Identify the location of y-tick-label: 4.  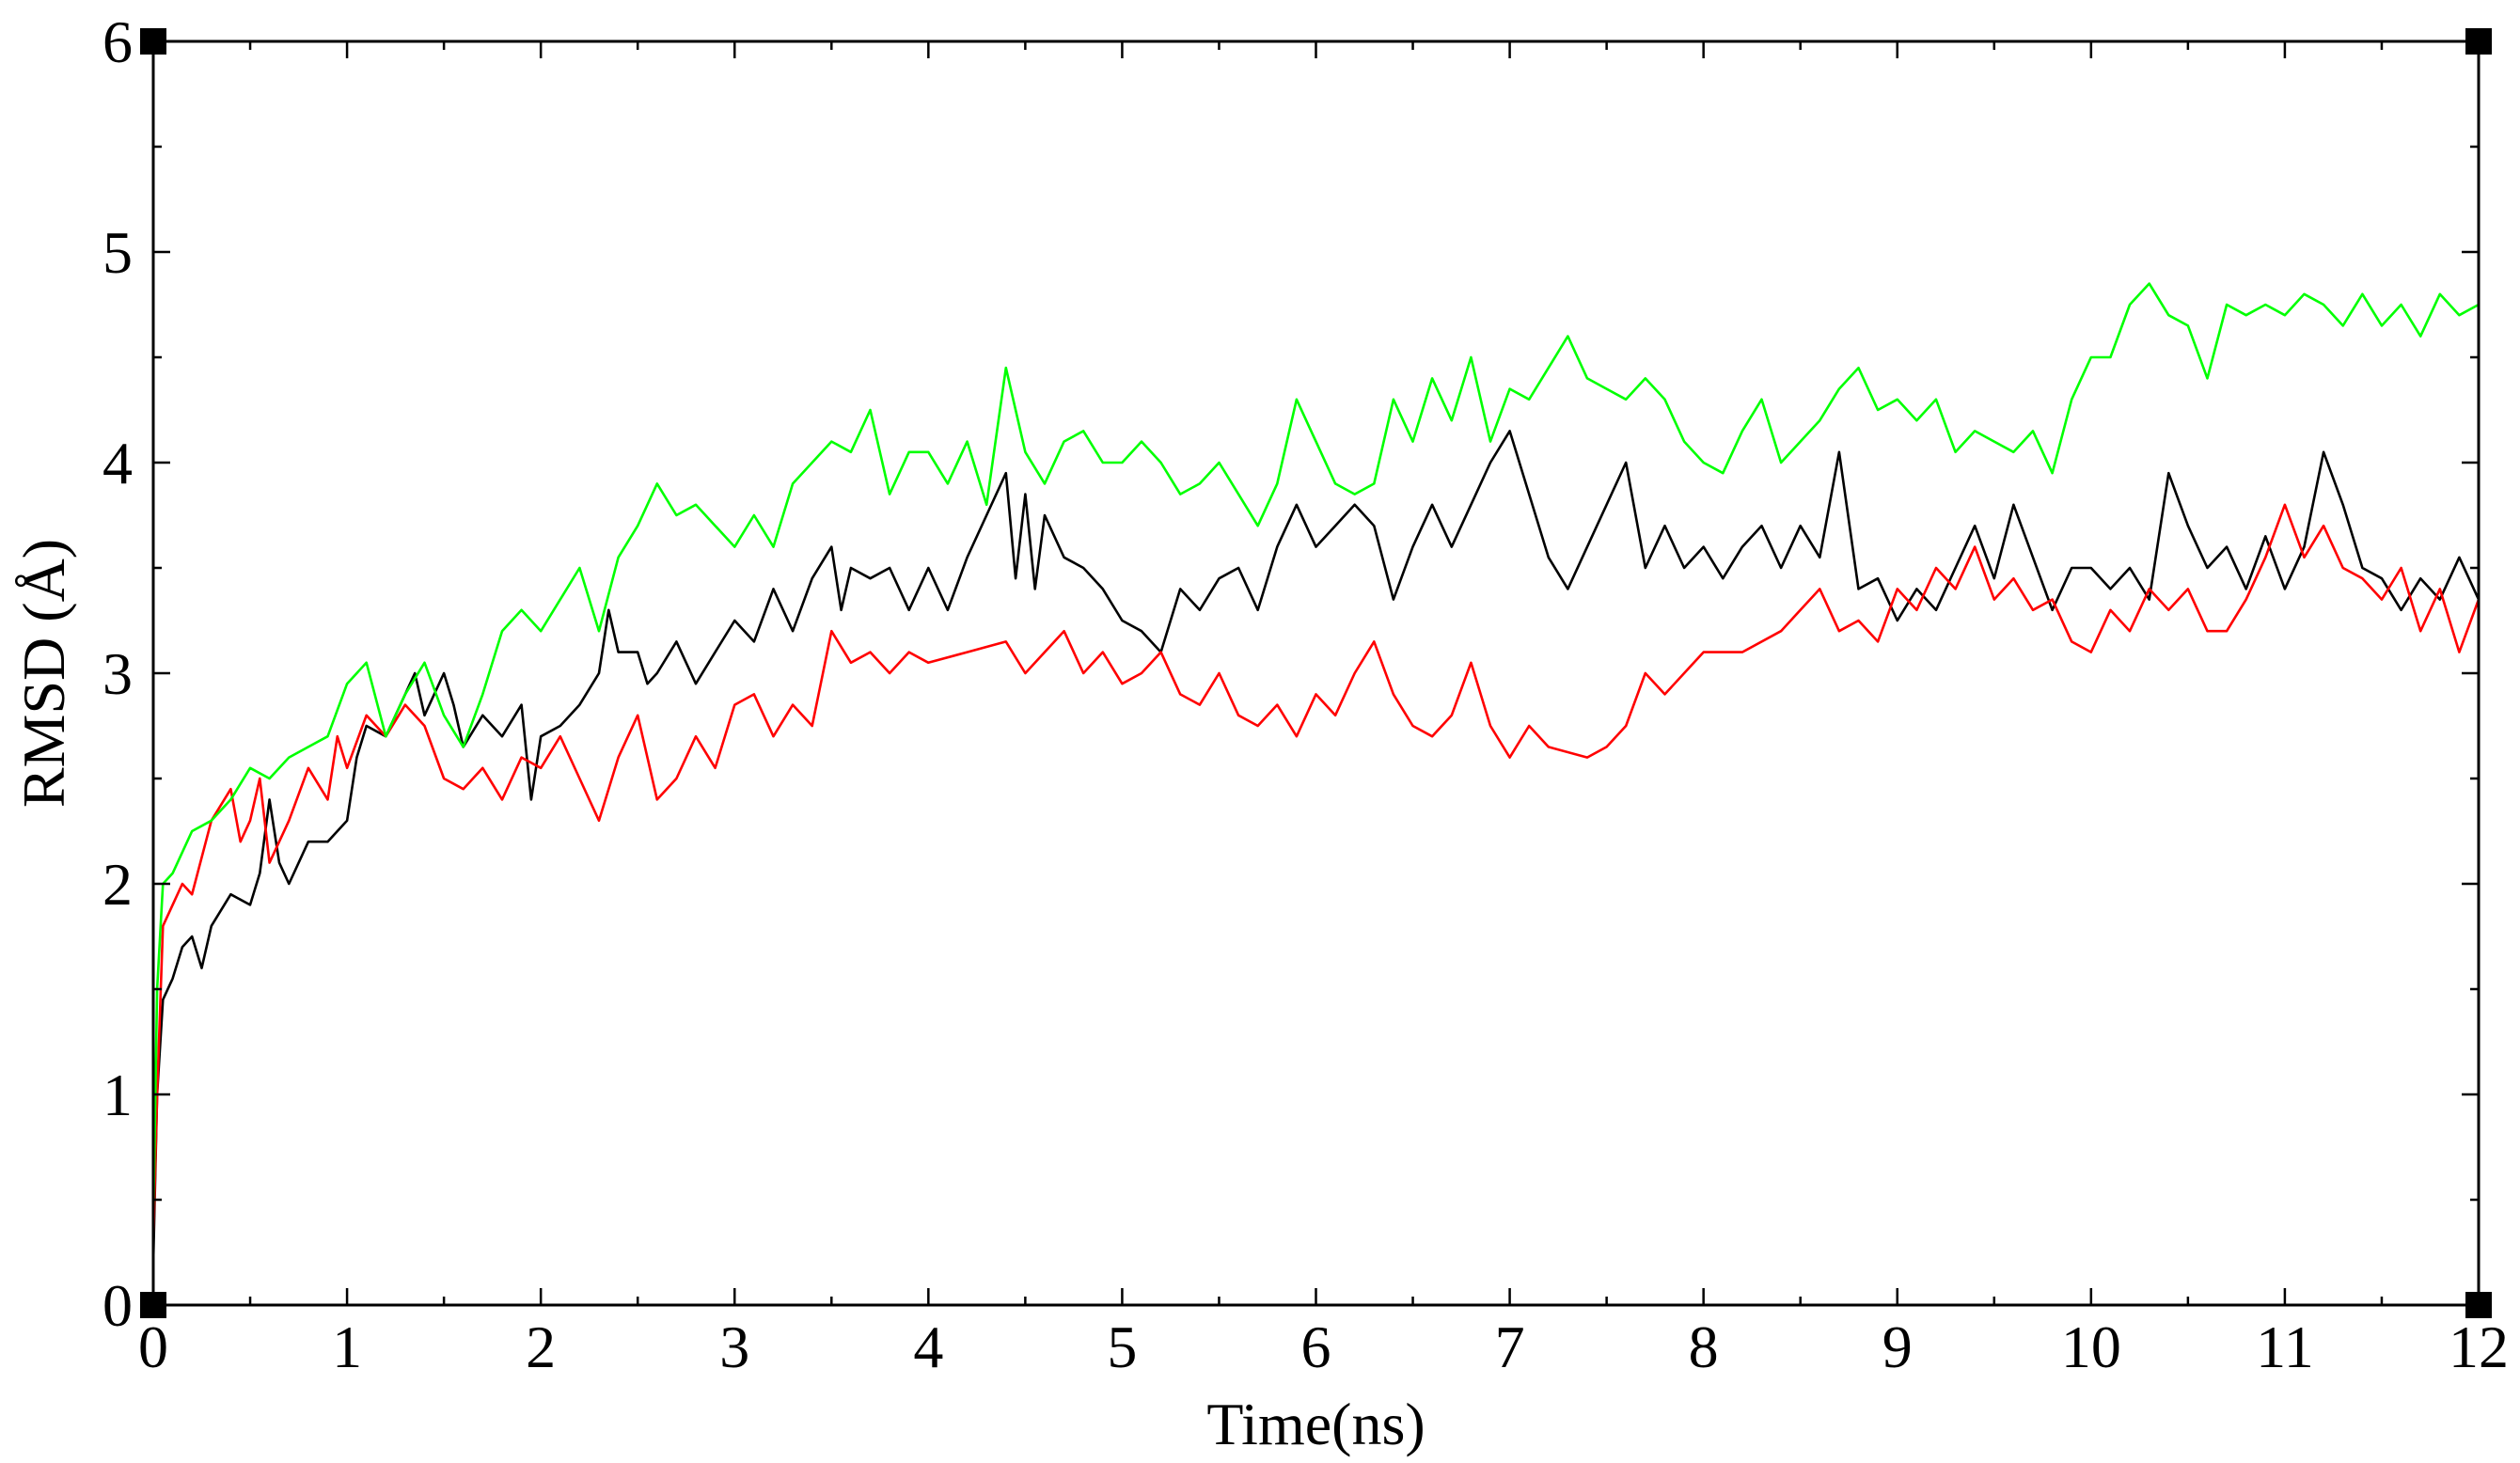
(117, 463).